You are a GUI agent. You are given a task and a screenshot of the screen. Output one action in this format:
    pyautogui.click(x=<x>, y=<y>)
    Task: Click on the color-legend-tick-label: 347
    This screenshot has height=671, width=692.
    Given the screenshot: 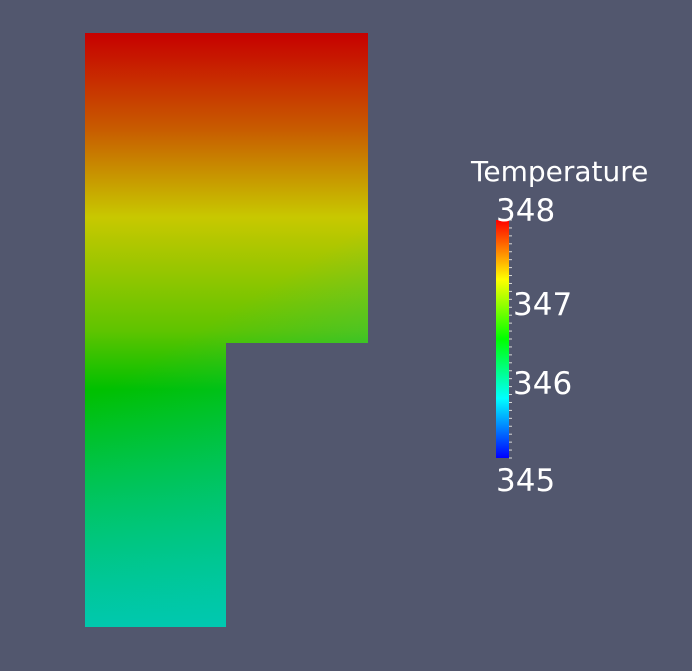 What is the action you would take?
    pyautogui.click(x=543, y=305)
    